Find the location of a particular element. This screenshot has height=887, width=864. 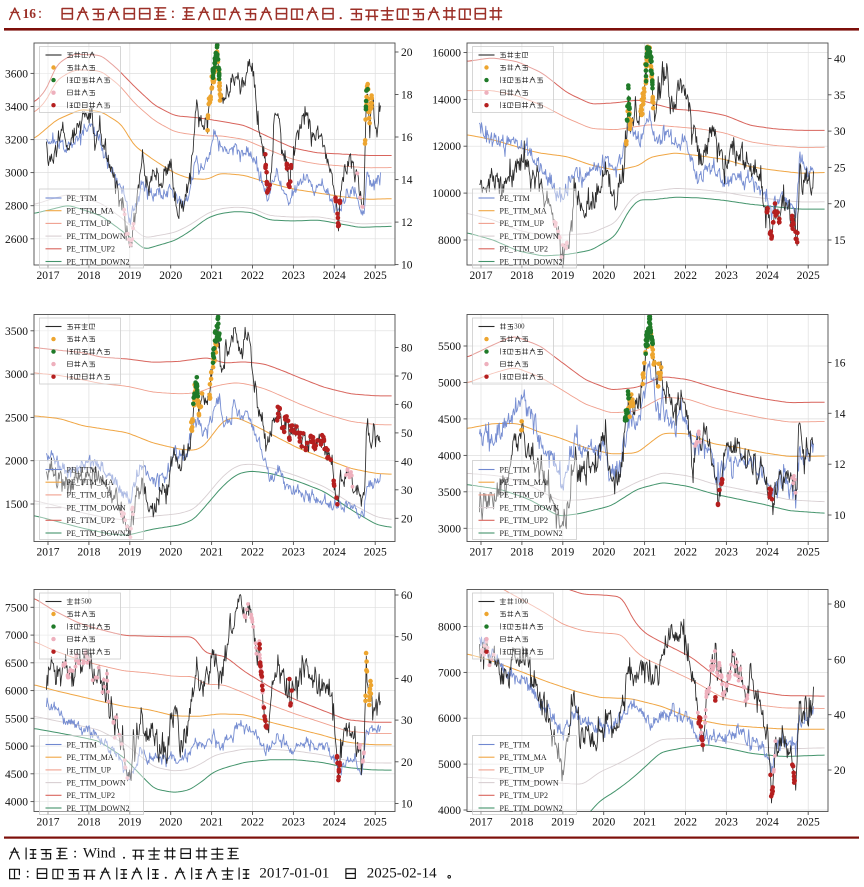

svg-text: 3500 is located at coordinates (449, 493).